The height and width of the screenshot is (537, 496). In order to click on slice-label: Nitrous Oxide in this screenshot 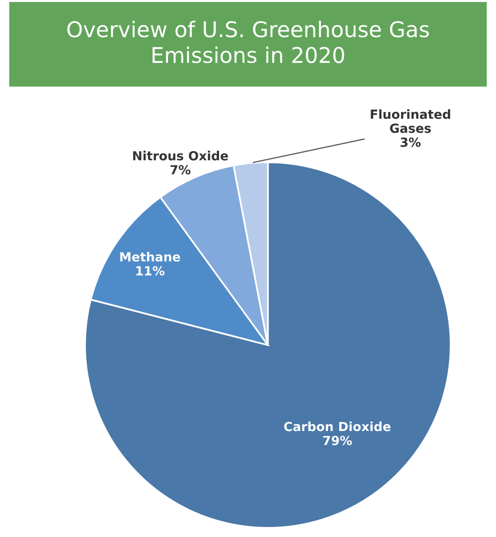, I will do `click(180, 155)`.